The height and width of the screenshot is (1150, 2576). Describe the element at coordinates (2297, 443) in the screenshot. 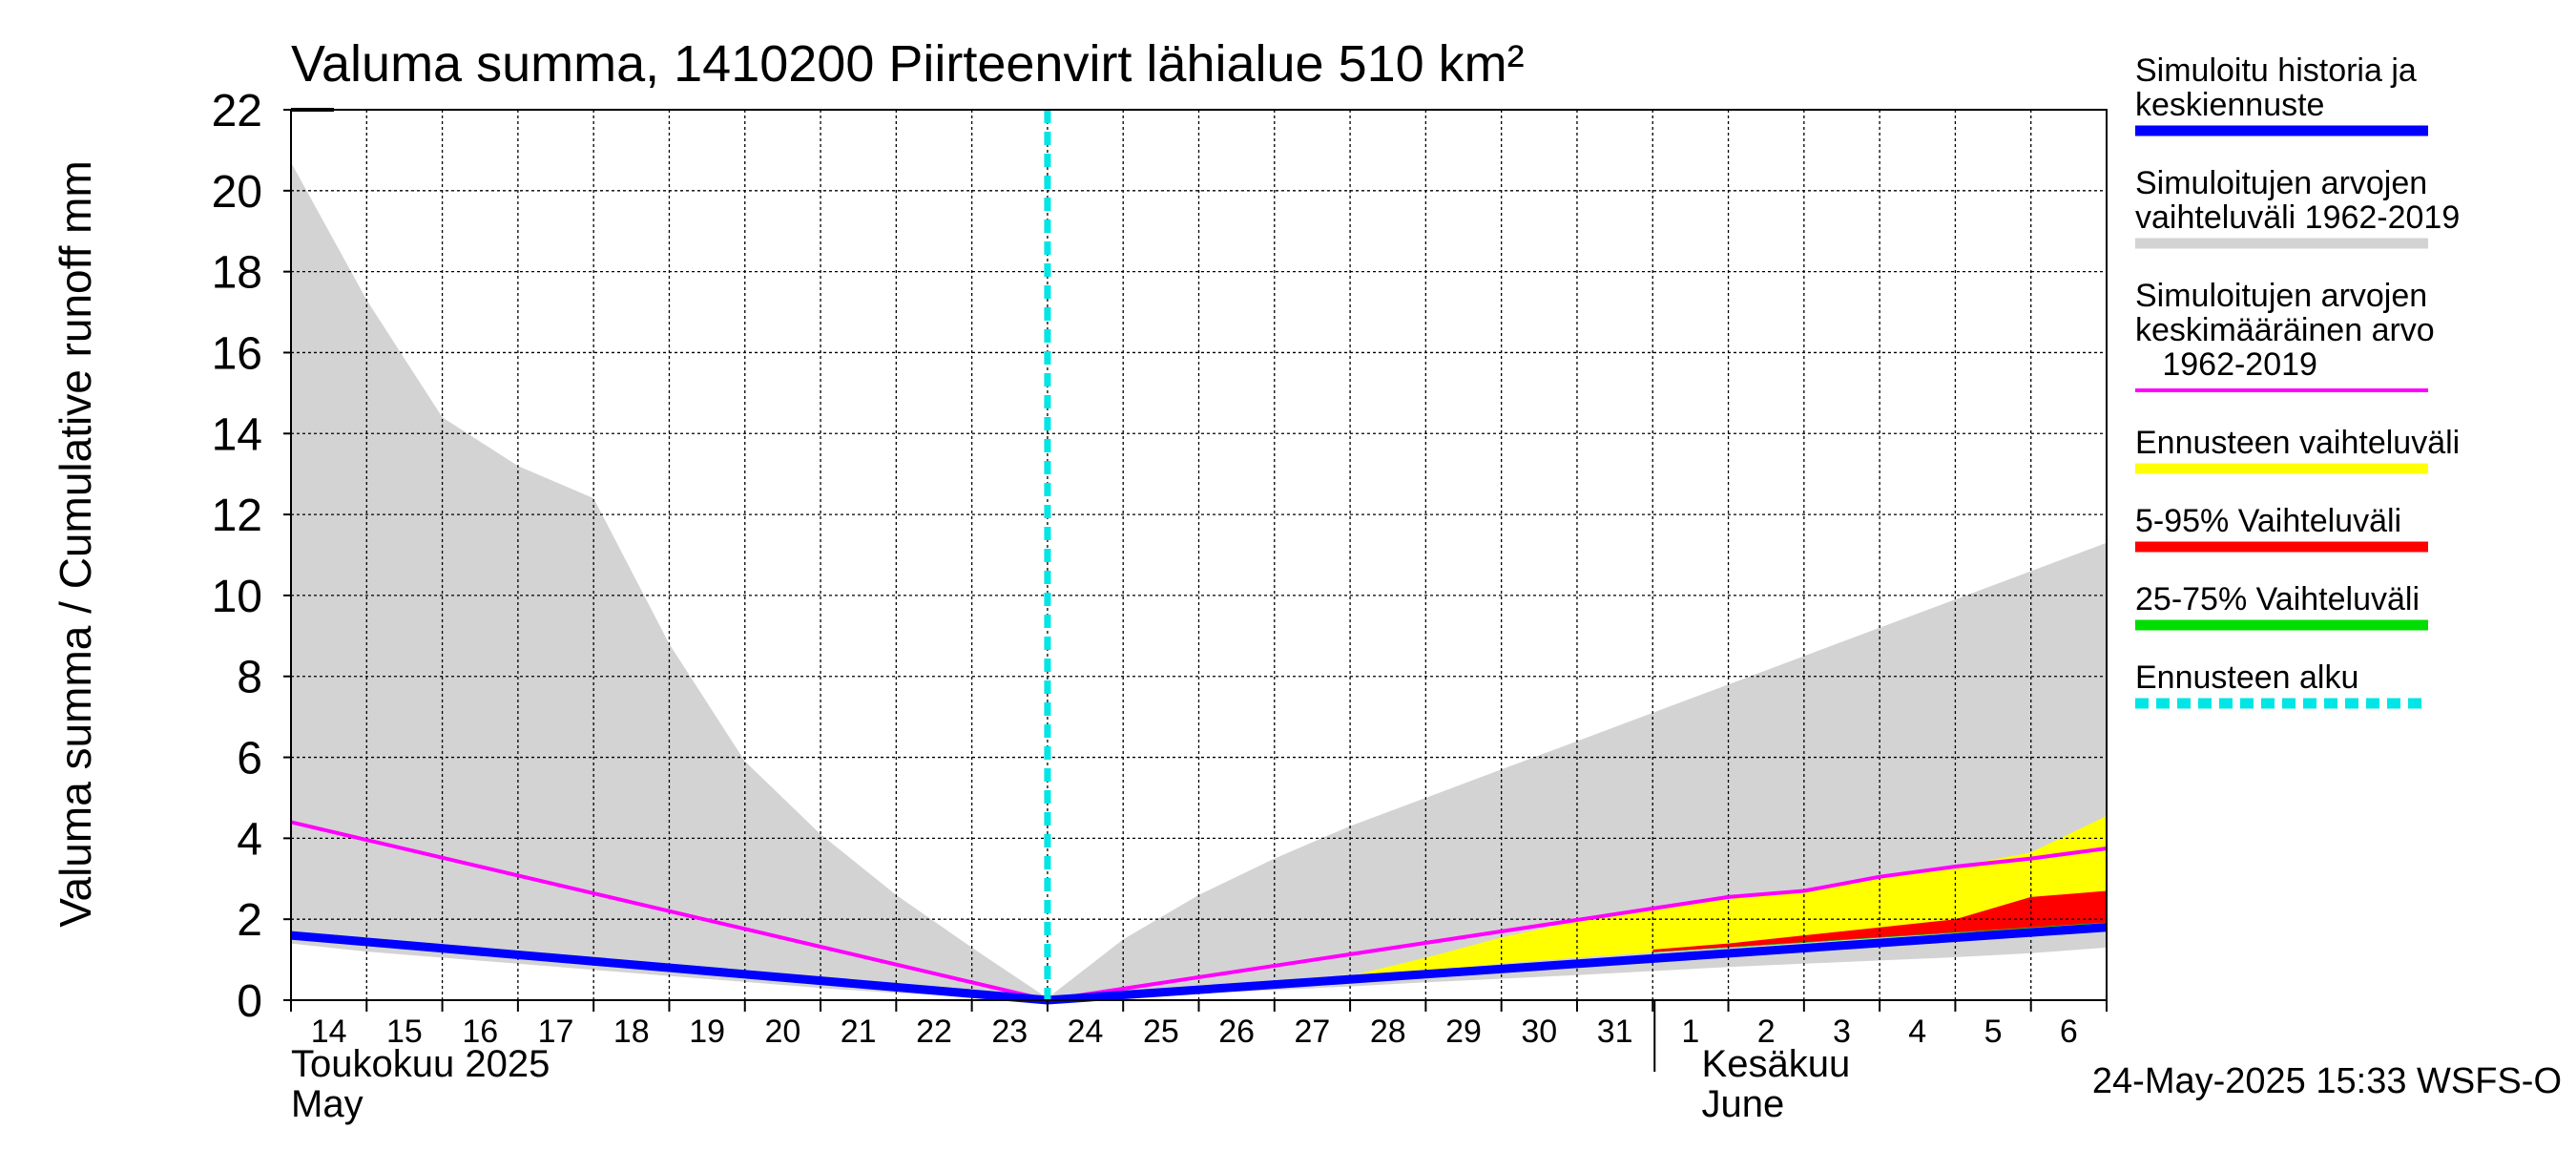

I see `legend-label: Ennusteen vaihteluväli` at that location.